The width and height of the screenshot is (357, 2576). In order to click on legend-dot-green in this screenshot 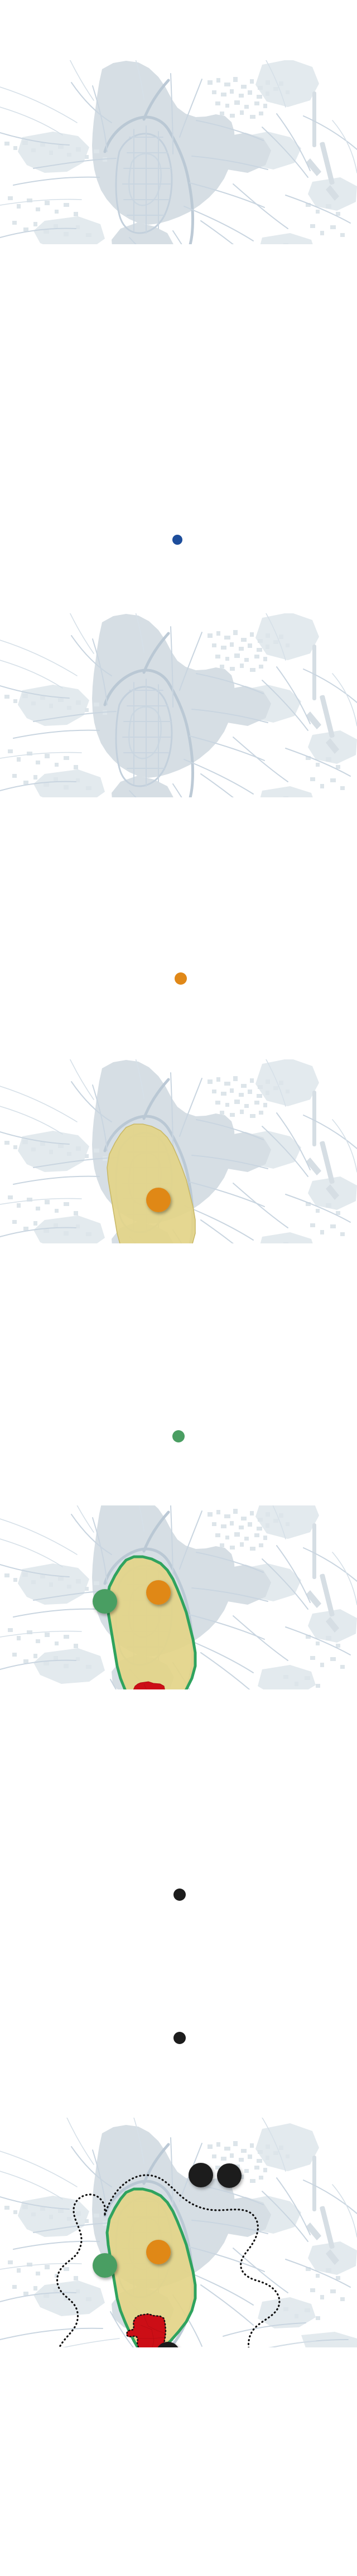, I will do `click(178, 1436)`.